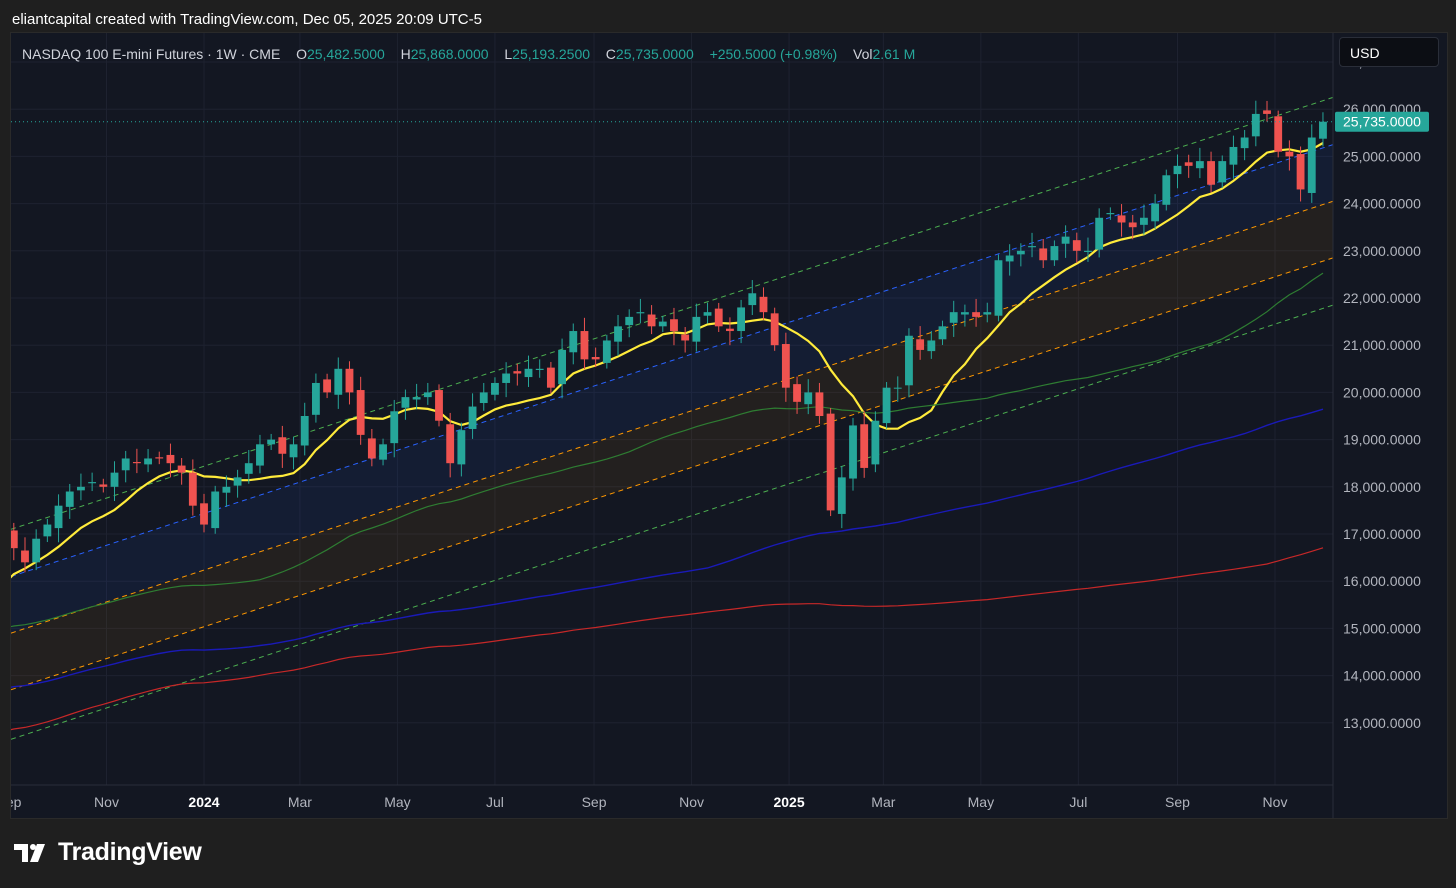 Image resolution: width=1456 pixels, height=888 pixels. I want to click on low-label: L, so click(508, 54).